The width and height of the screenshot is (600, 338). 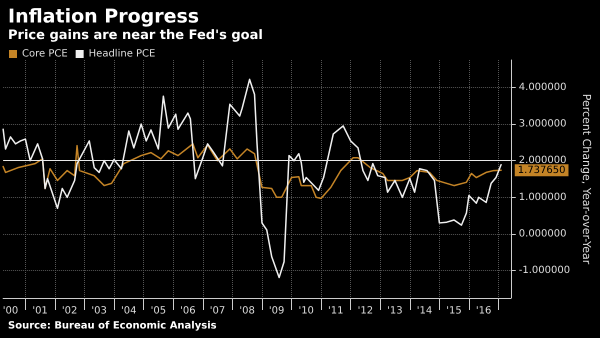 What do you see at coordinates (276, 311) in the screenshot?
I see `x-tick-label: '09` at bounding box center [276, 311].